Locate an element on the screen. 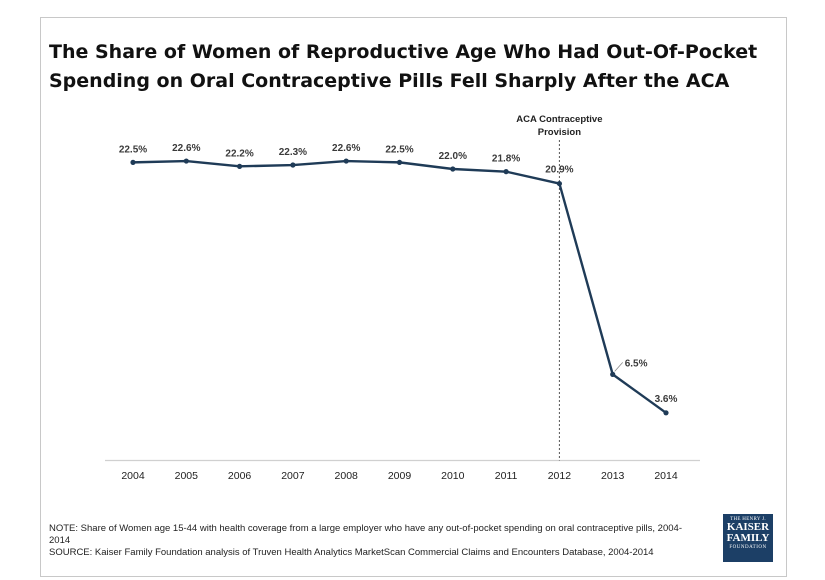 This screenshot has width=825, height=580. annotation-line-1: ACA Contraceptive is located at coordinates (559, 119).